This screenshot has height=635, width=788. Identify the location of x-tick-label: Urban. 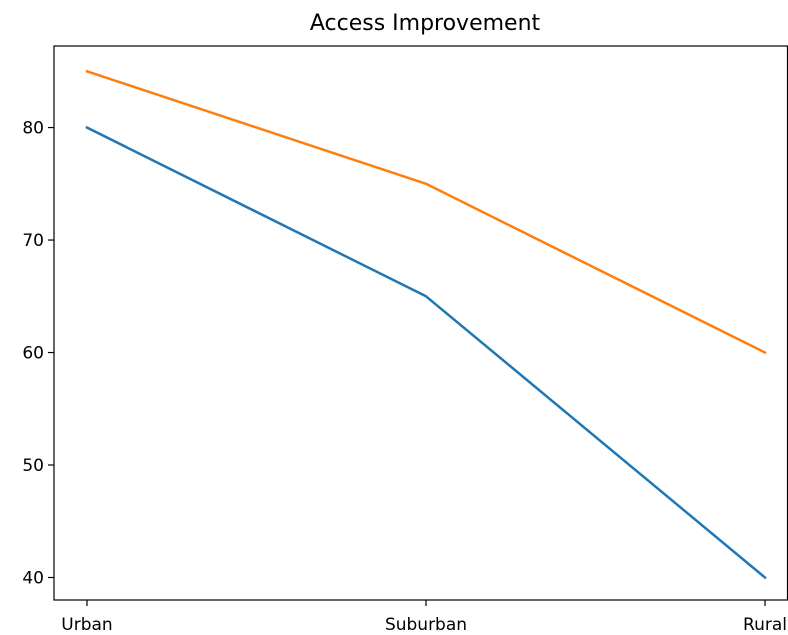
(86, 625).